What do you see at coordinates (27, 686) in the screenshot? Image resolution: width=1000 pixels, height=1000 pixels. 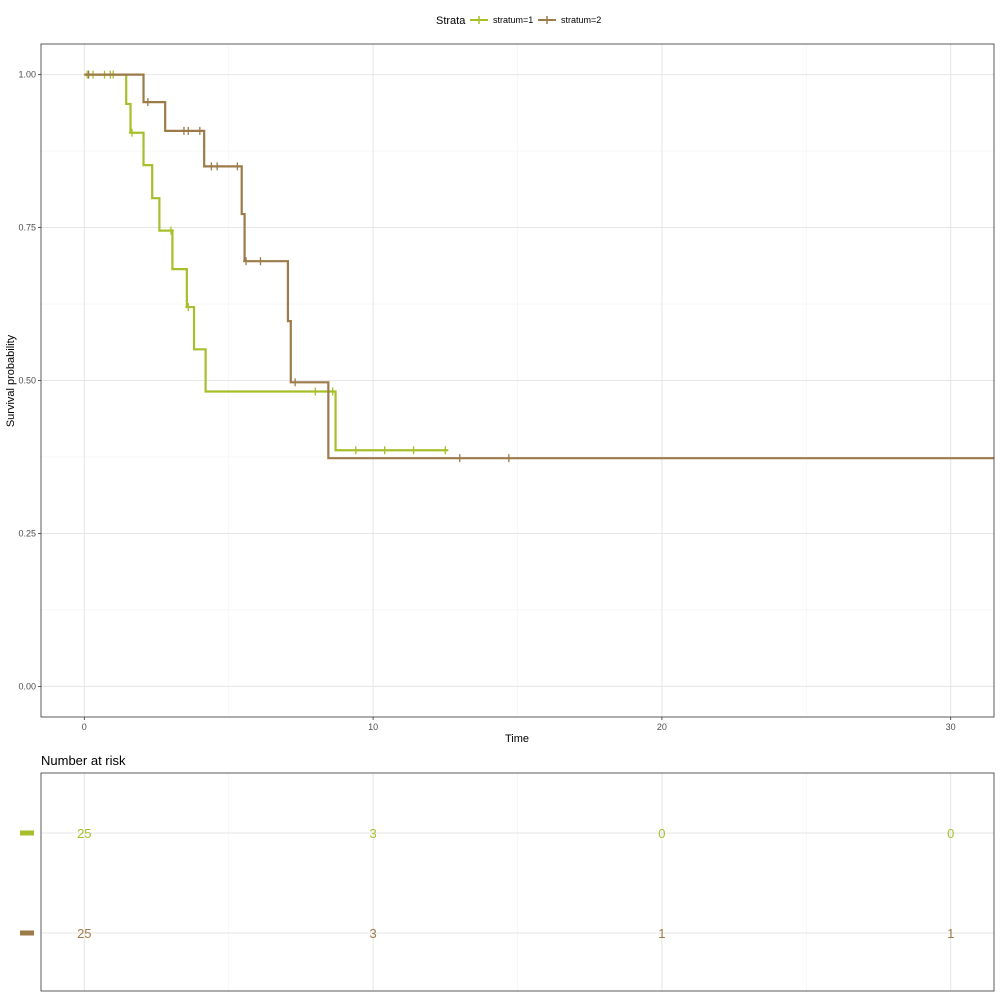 I see `y-tick-label: 0.00` at bounding box center [27, 686].